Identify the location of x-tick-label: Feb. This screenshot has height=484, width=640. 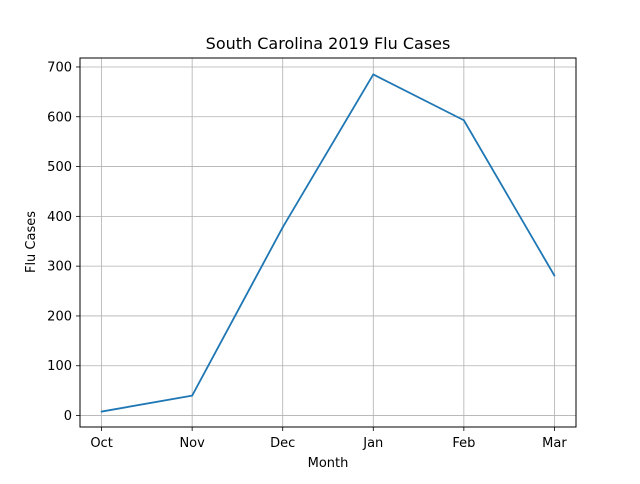
(463, 443).